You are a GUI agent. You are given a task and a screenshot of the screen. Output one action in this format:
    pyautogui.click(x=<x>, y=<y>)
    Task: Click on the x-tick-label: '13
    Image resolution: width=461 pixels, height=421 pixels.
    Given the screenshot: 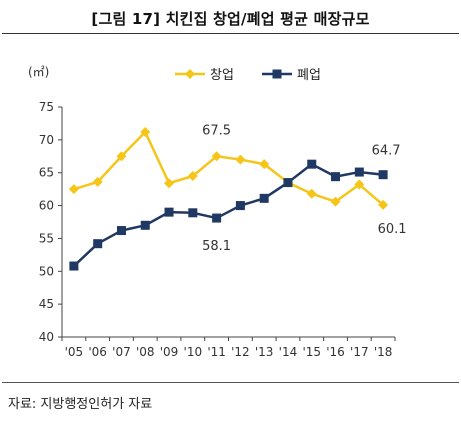 What is the action you would take?
    pyautogui.click(x=264, y=352)
    